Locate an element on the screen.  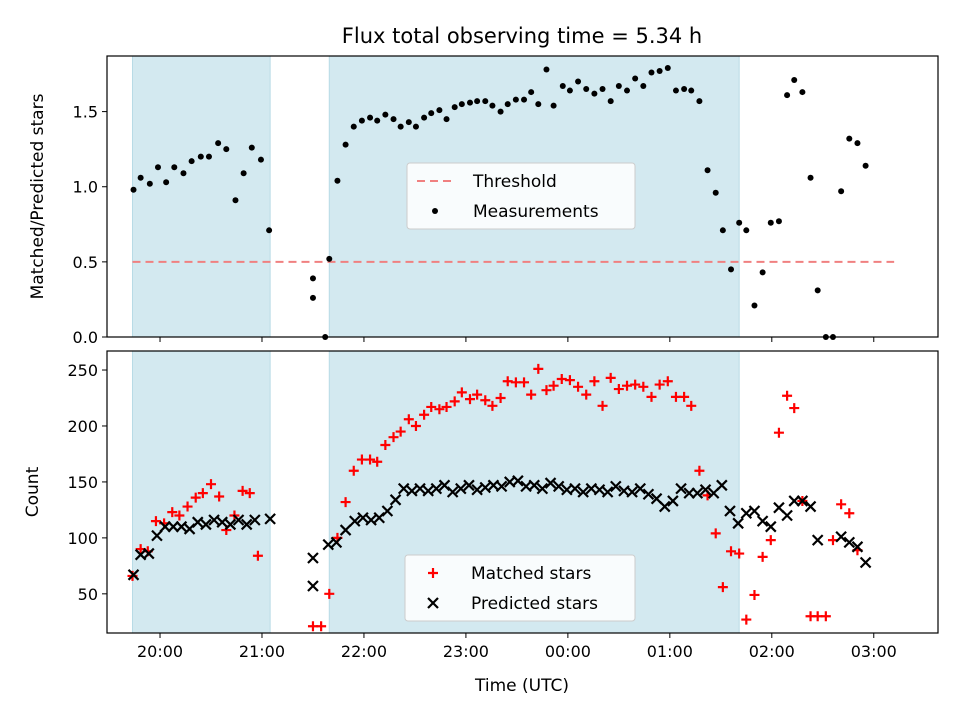
x-tick-label: 21:00 is located at coordinates (262, 651).